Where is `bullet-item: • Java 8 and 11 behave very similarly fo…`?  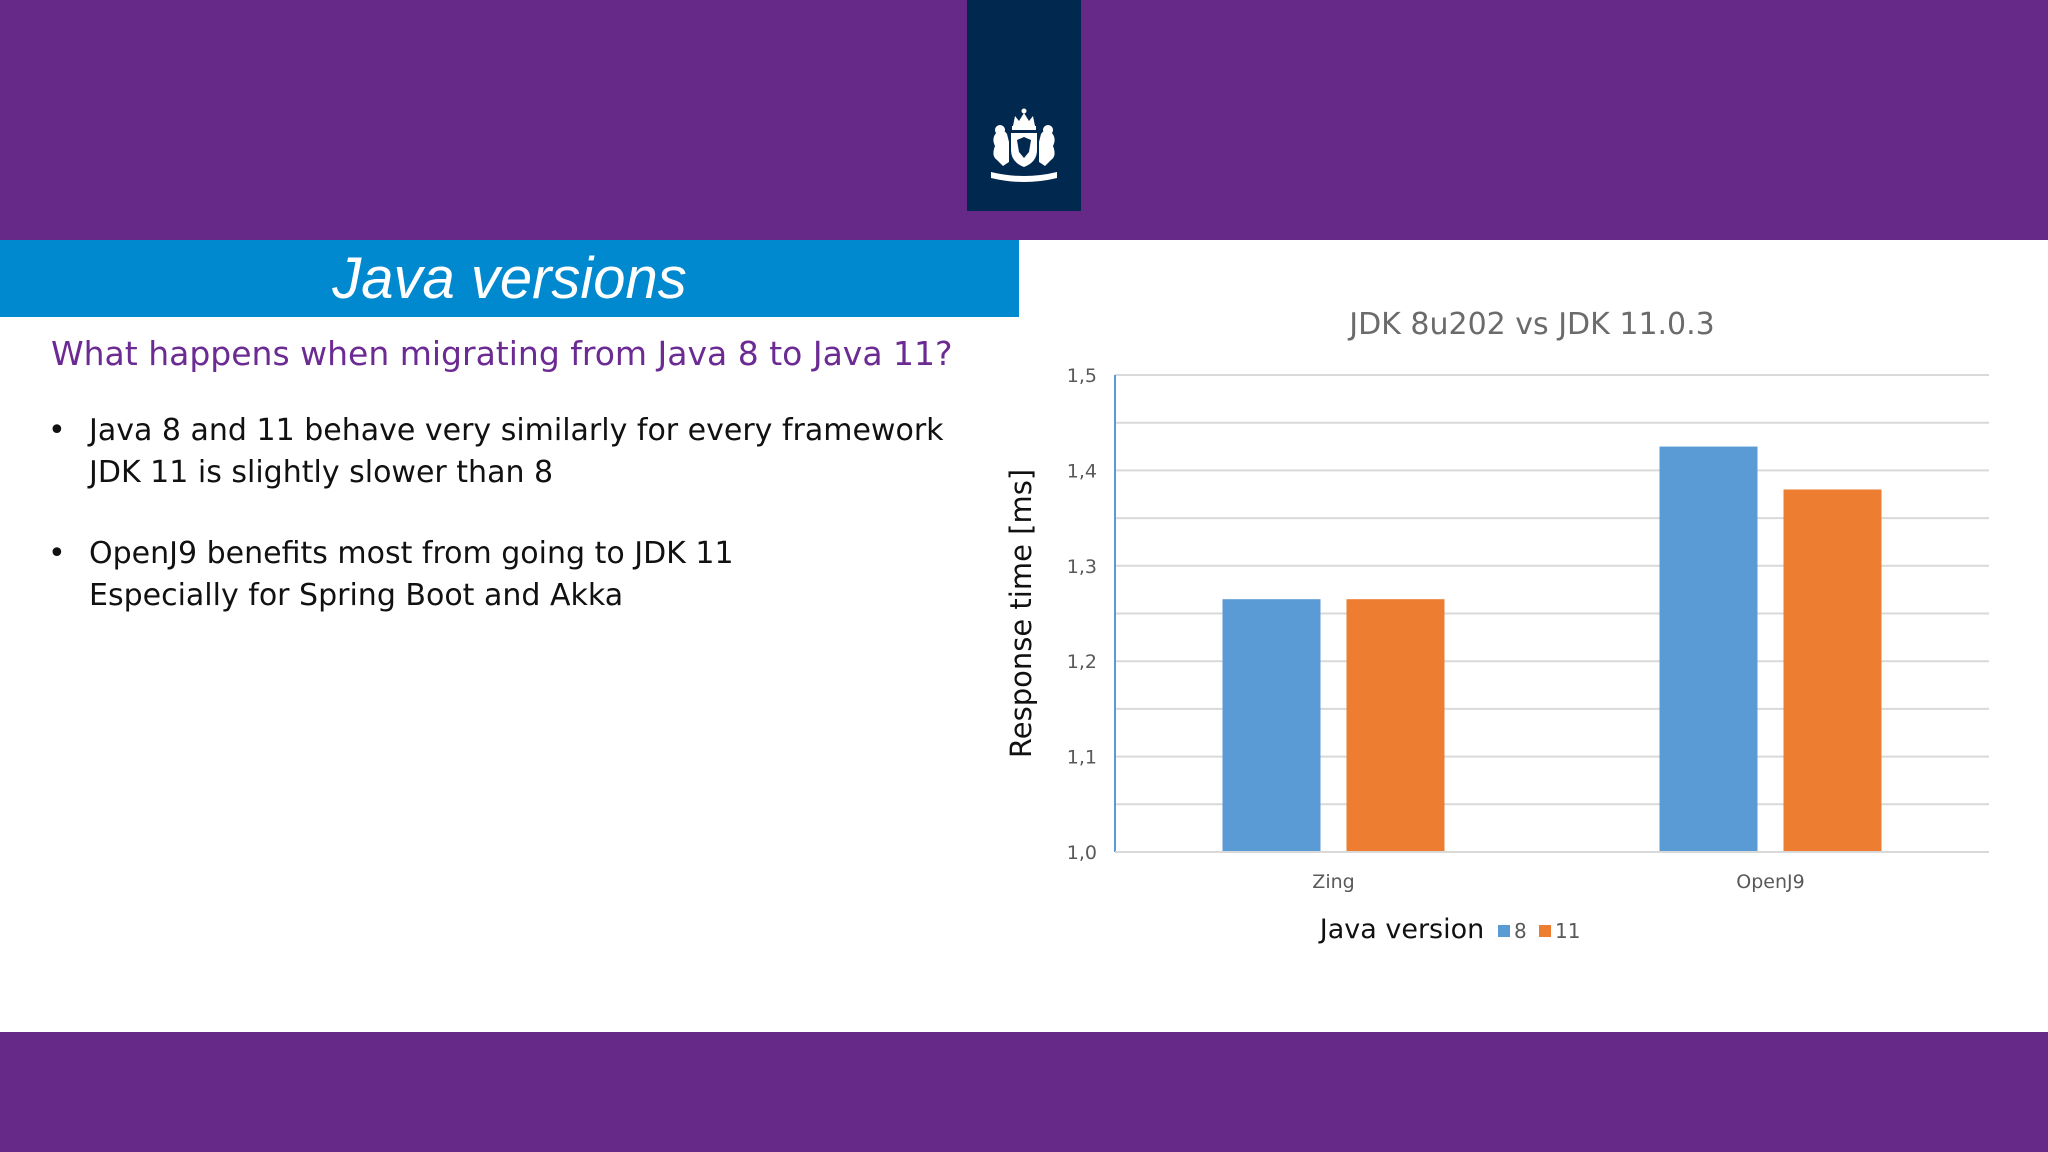 bullet-item: • Java 8 and 11 behave very similarly fo… is located at coordinates (498, 452).